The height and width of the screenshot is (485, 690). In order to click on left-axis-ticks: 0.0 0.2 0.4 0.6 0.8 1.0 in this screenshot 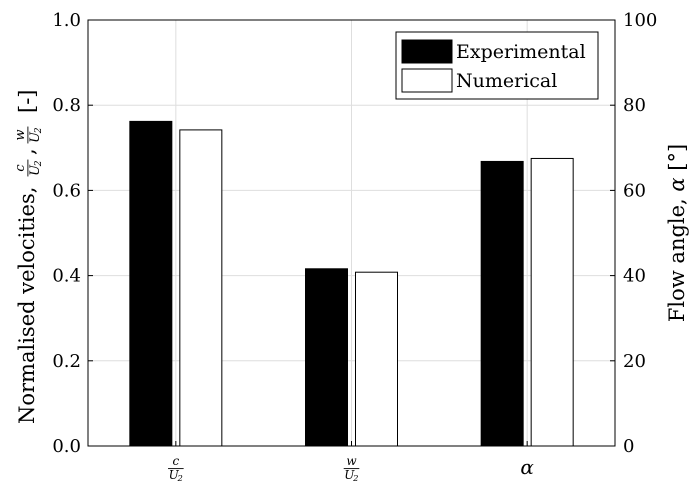, I will do `click(72, 233)`.